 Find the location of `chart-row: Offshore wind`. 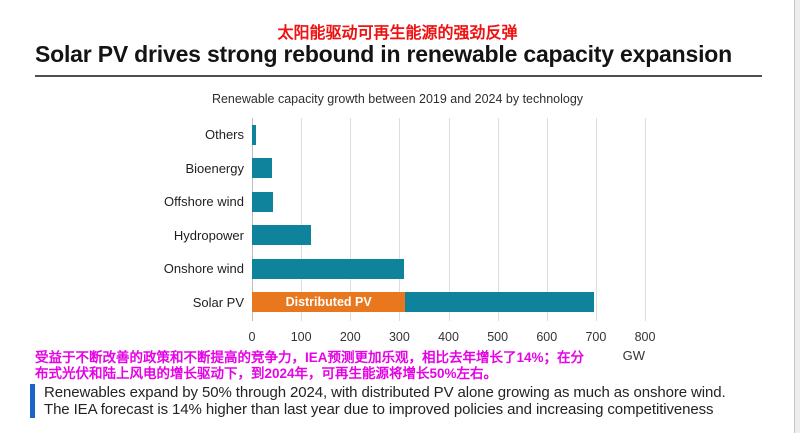

chart-row: Offshore wind is located at coordinates (326, 202).